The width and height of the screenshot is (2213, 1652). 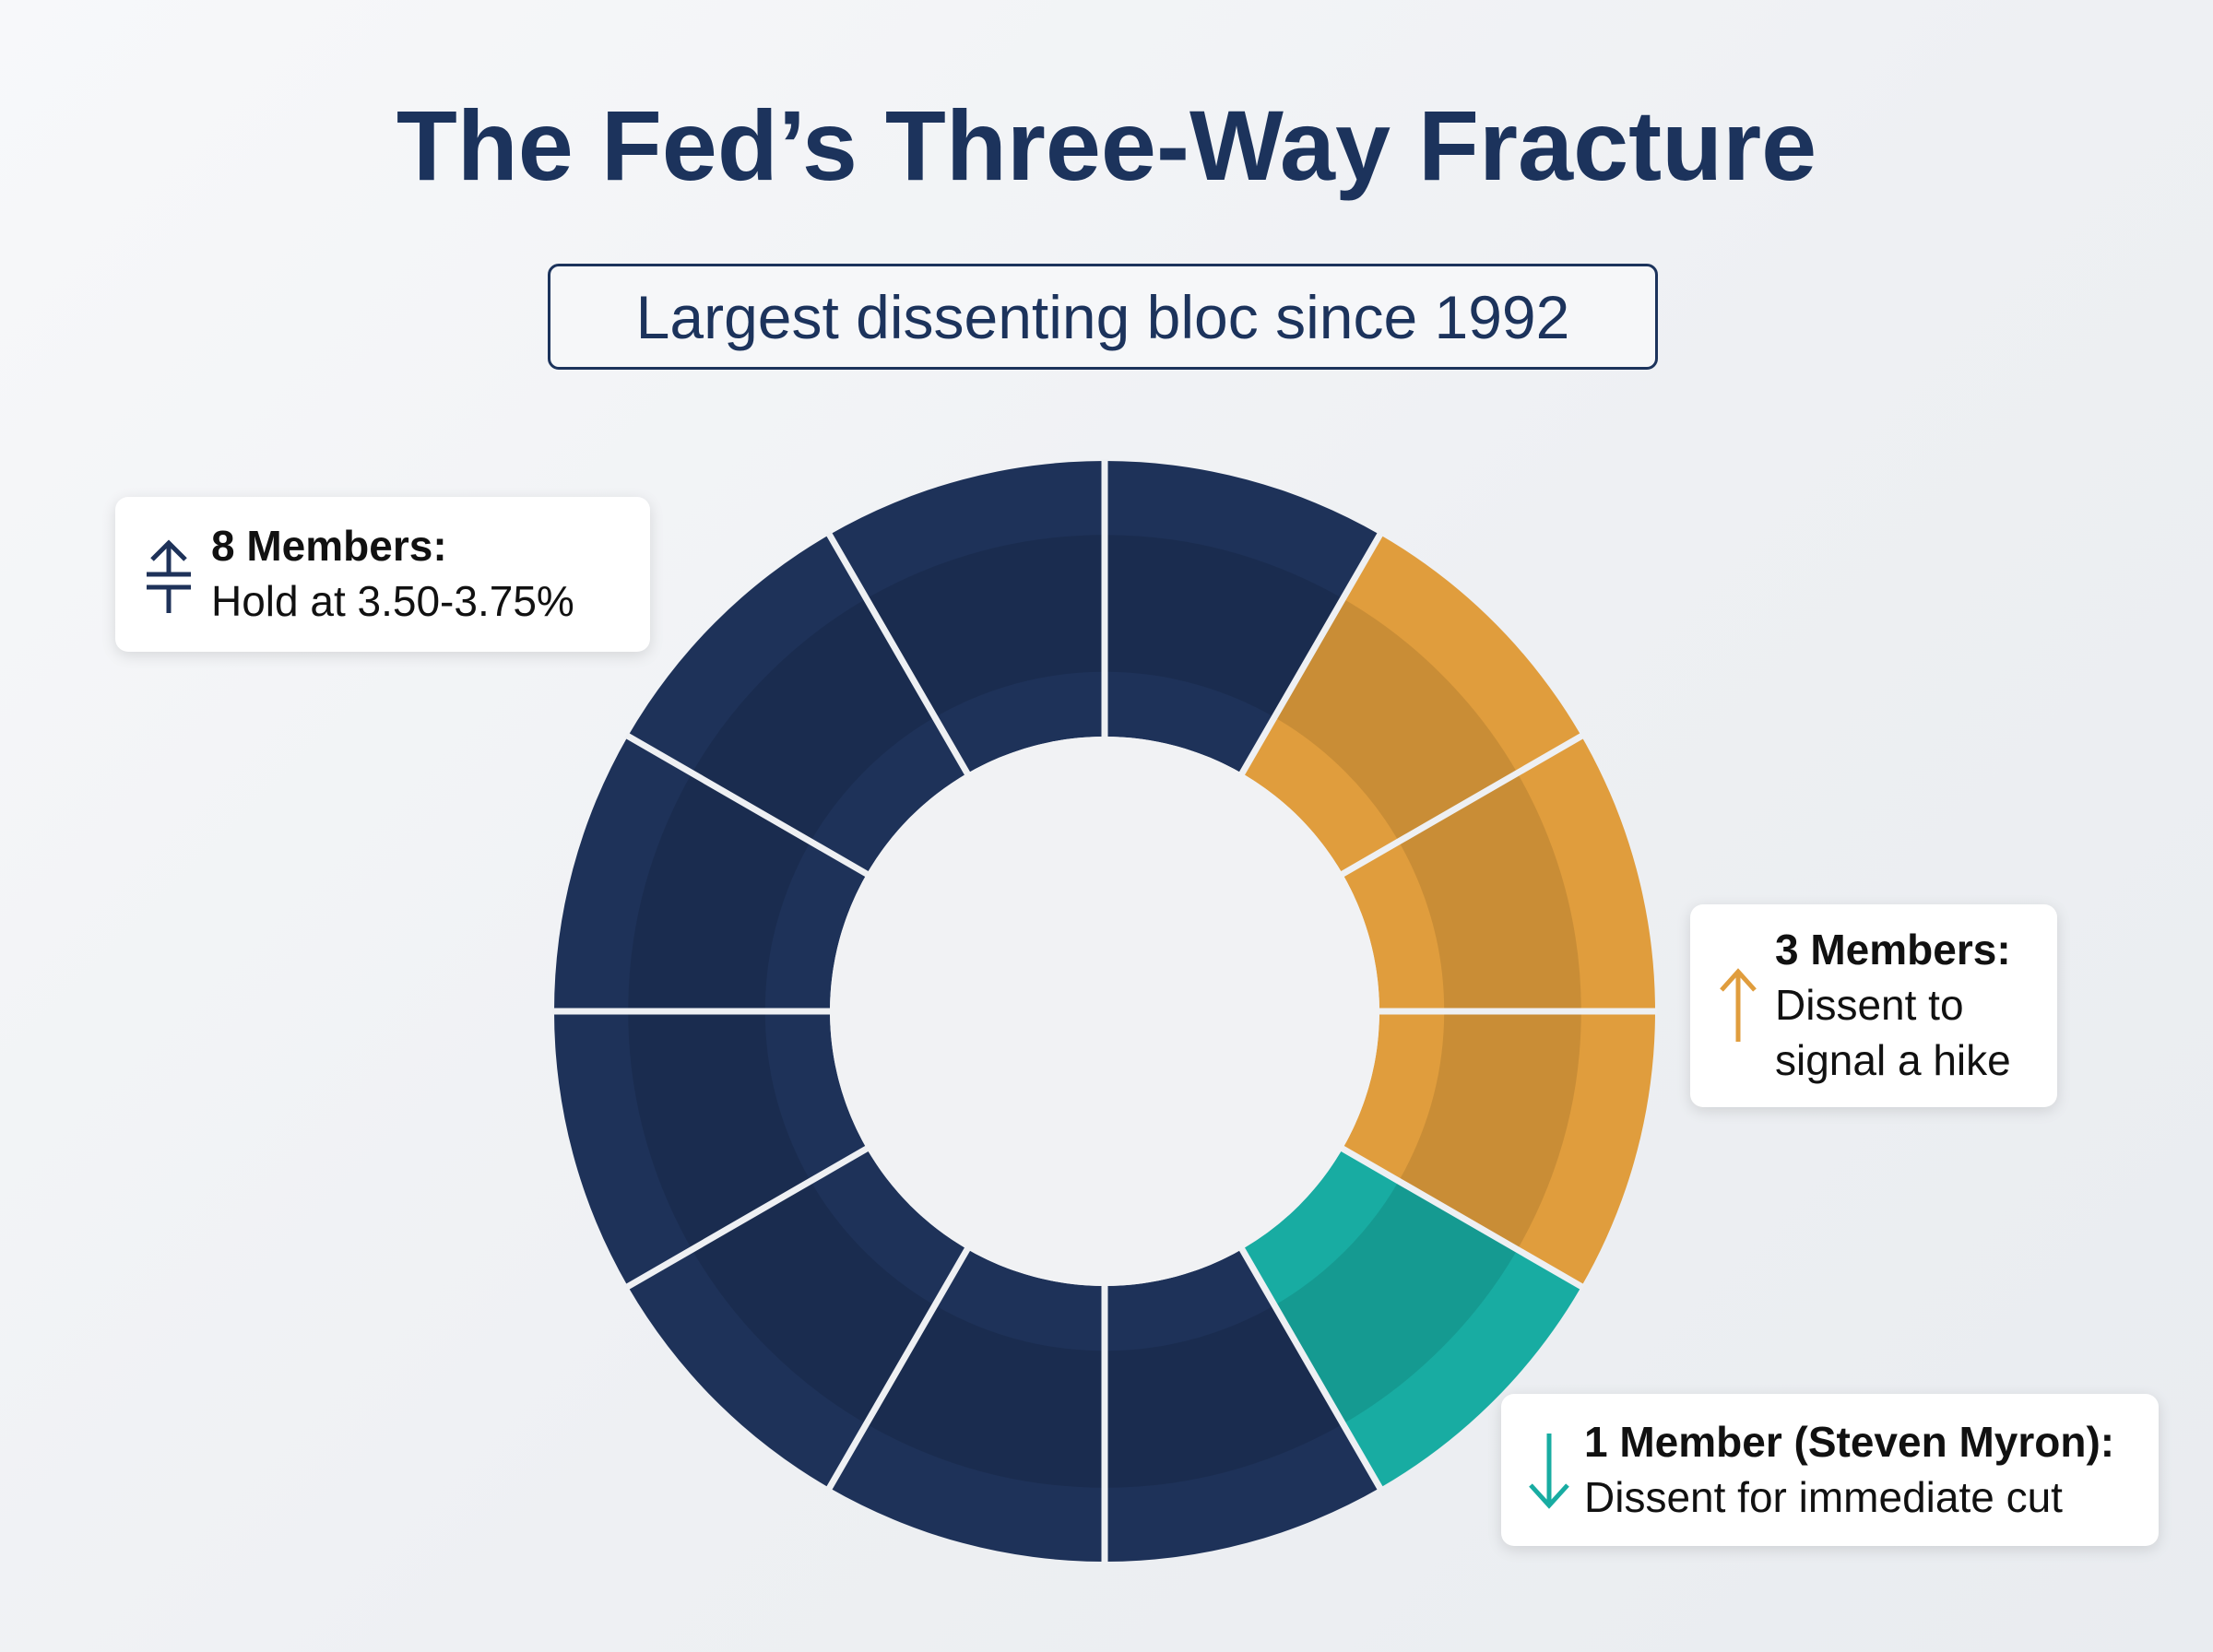 I want to click on callout-hold: 8 Members: Hold at 3.50-3.75%, so click(x=382, y=574).